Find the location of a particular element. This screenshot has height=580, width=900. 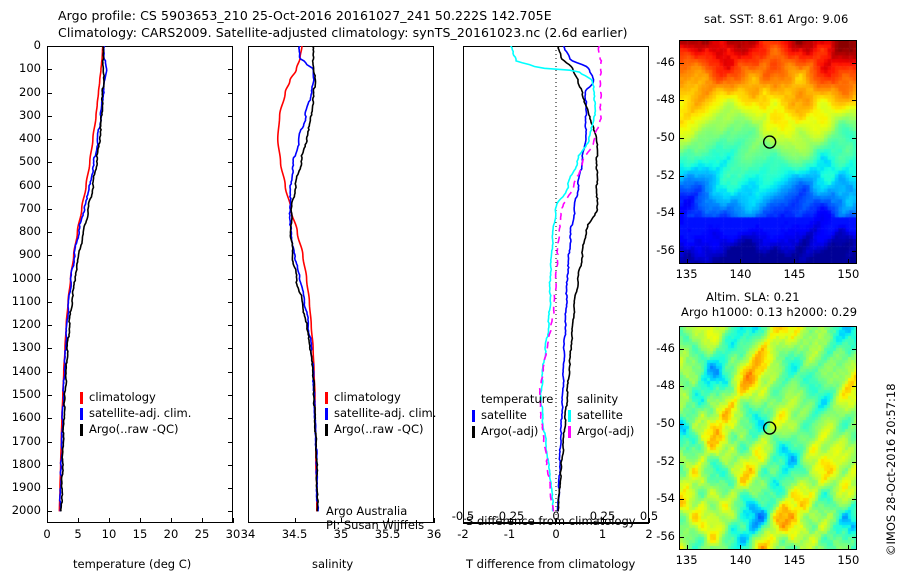

salinity-legend-label: Argo(..raw -QC) is located at coordinates (379, 429).